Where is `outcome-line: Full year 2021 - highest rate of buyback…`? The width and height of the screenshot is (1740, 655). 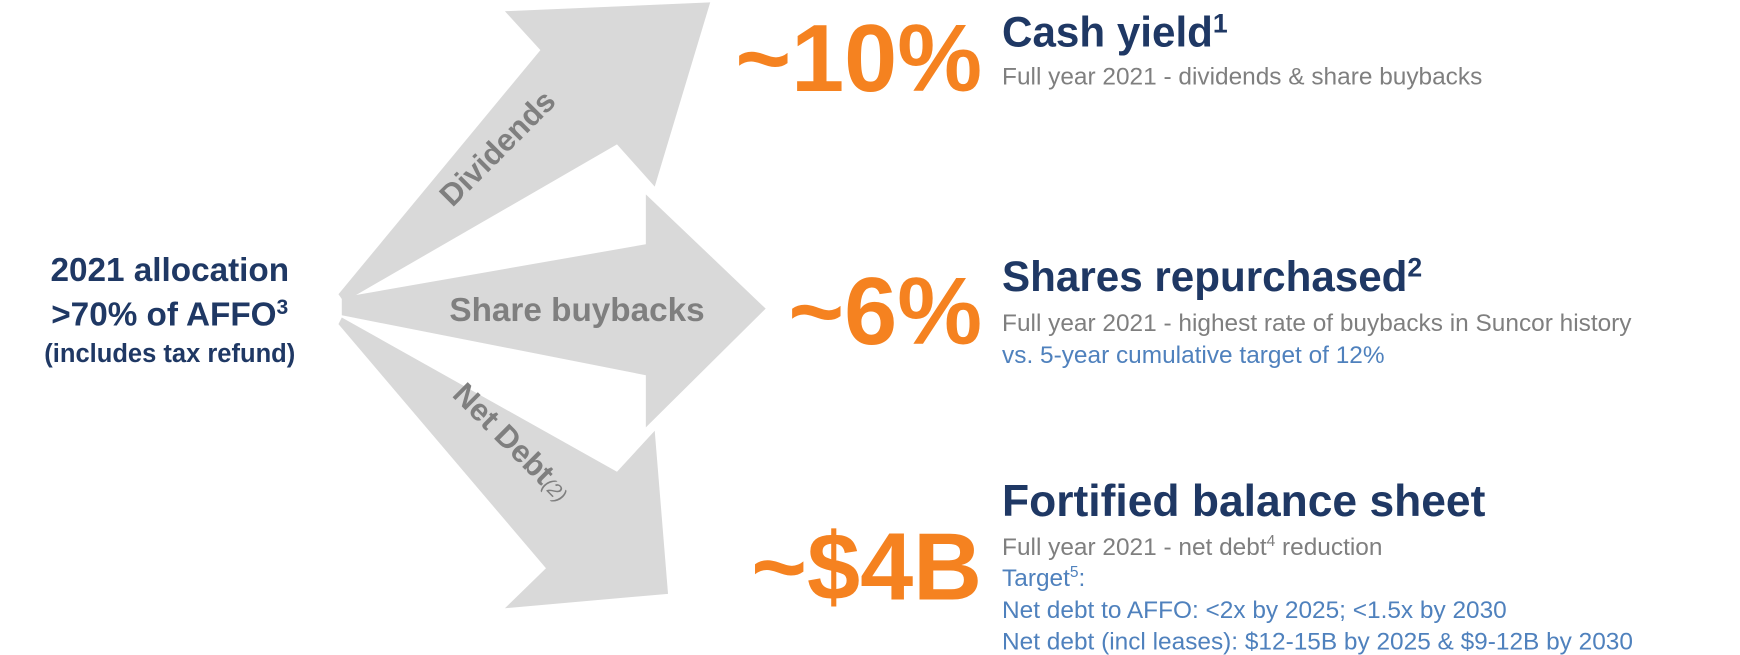 outcome-line: Full year 2021 - highest rate of buyback… is located at coordinates (1317, 323).